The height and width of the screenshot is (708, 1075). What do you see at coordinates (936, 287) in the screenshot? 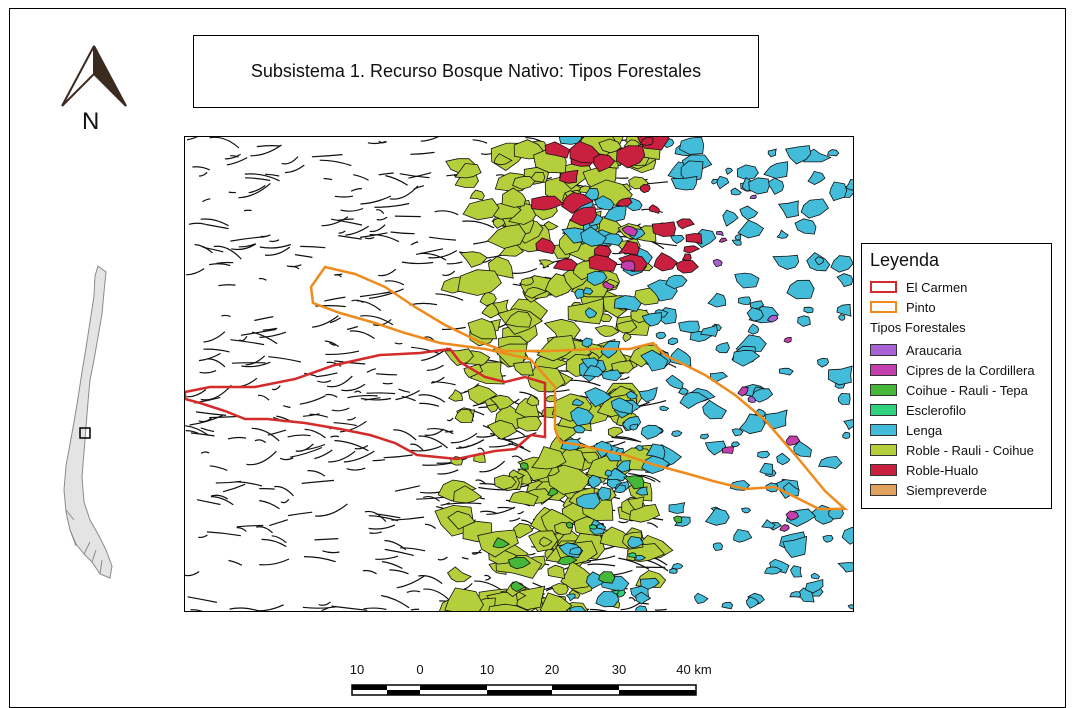
I see `legend-item-label: El Carmen` at bounding box center [936, 287].